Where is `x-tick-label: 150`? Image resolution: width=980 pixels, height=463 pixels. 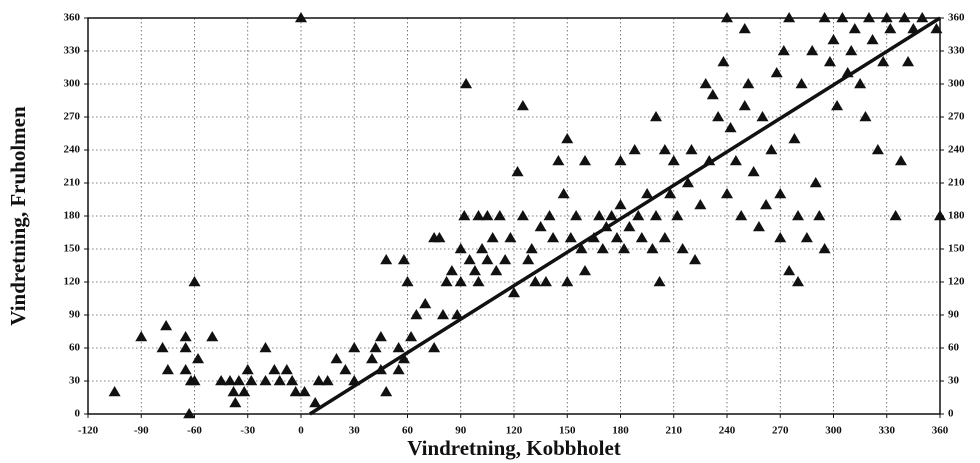
x-tick-label: 150 is located at coordinates (567, 431).